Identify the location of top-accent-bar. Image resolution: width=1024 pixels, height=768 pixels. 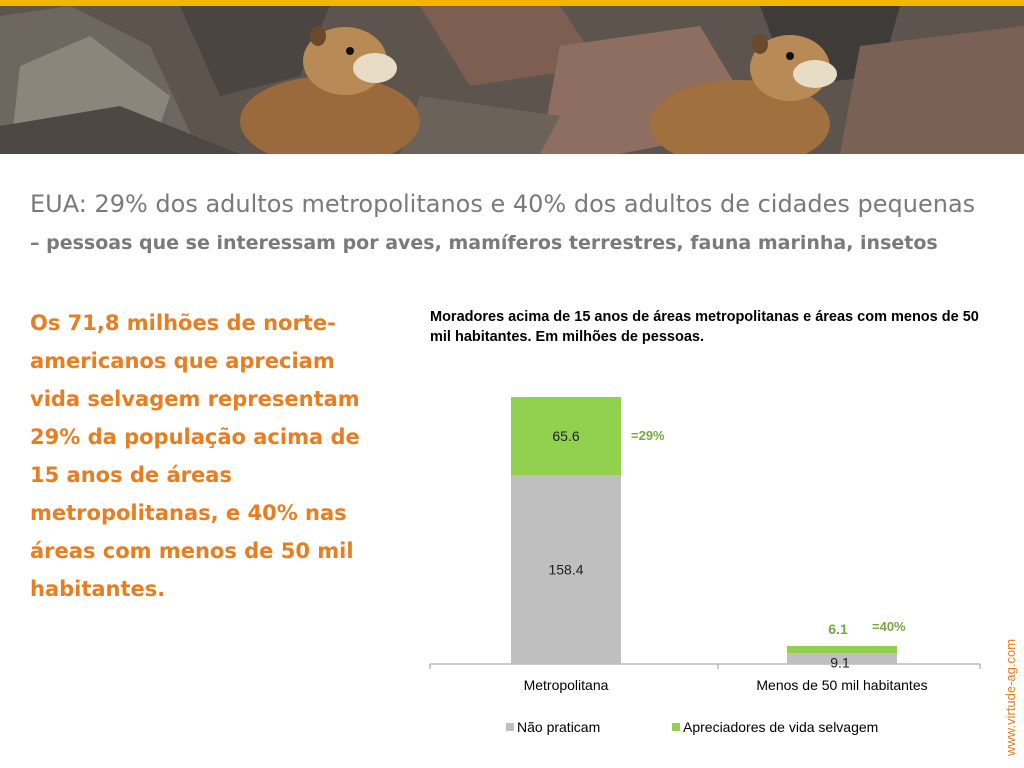
(512, 3).